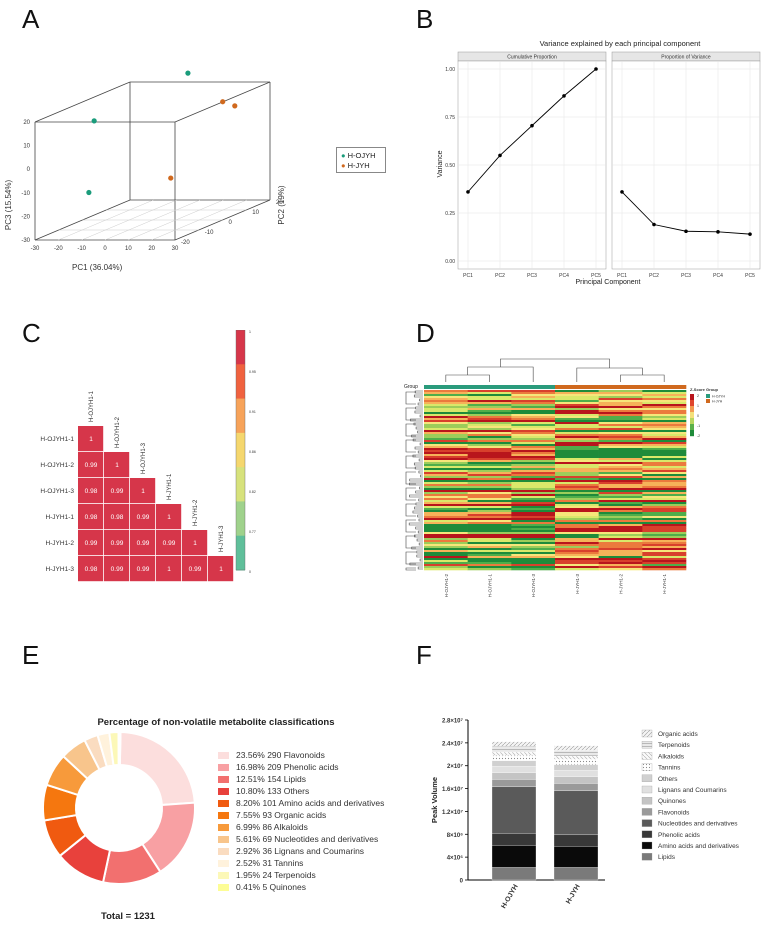 Image resolution: width=770 pixels, height=931 pixels. Describe the element at coordinates (252, 372) in the screenshot. I see `corr-scale-tick: 0.95` at that location.